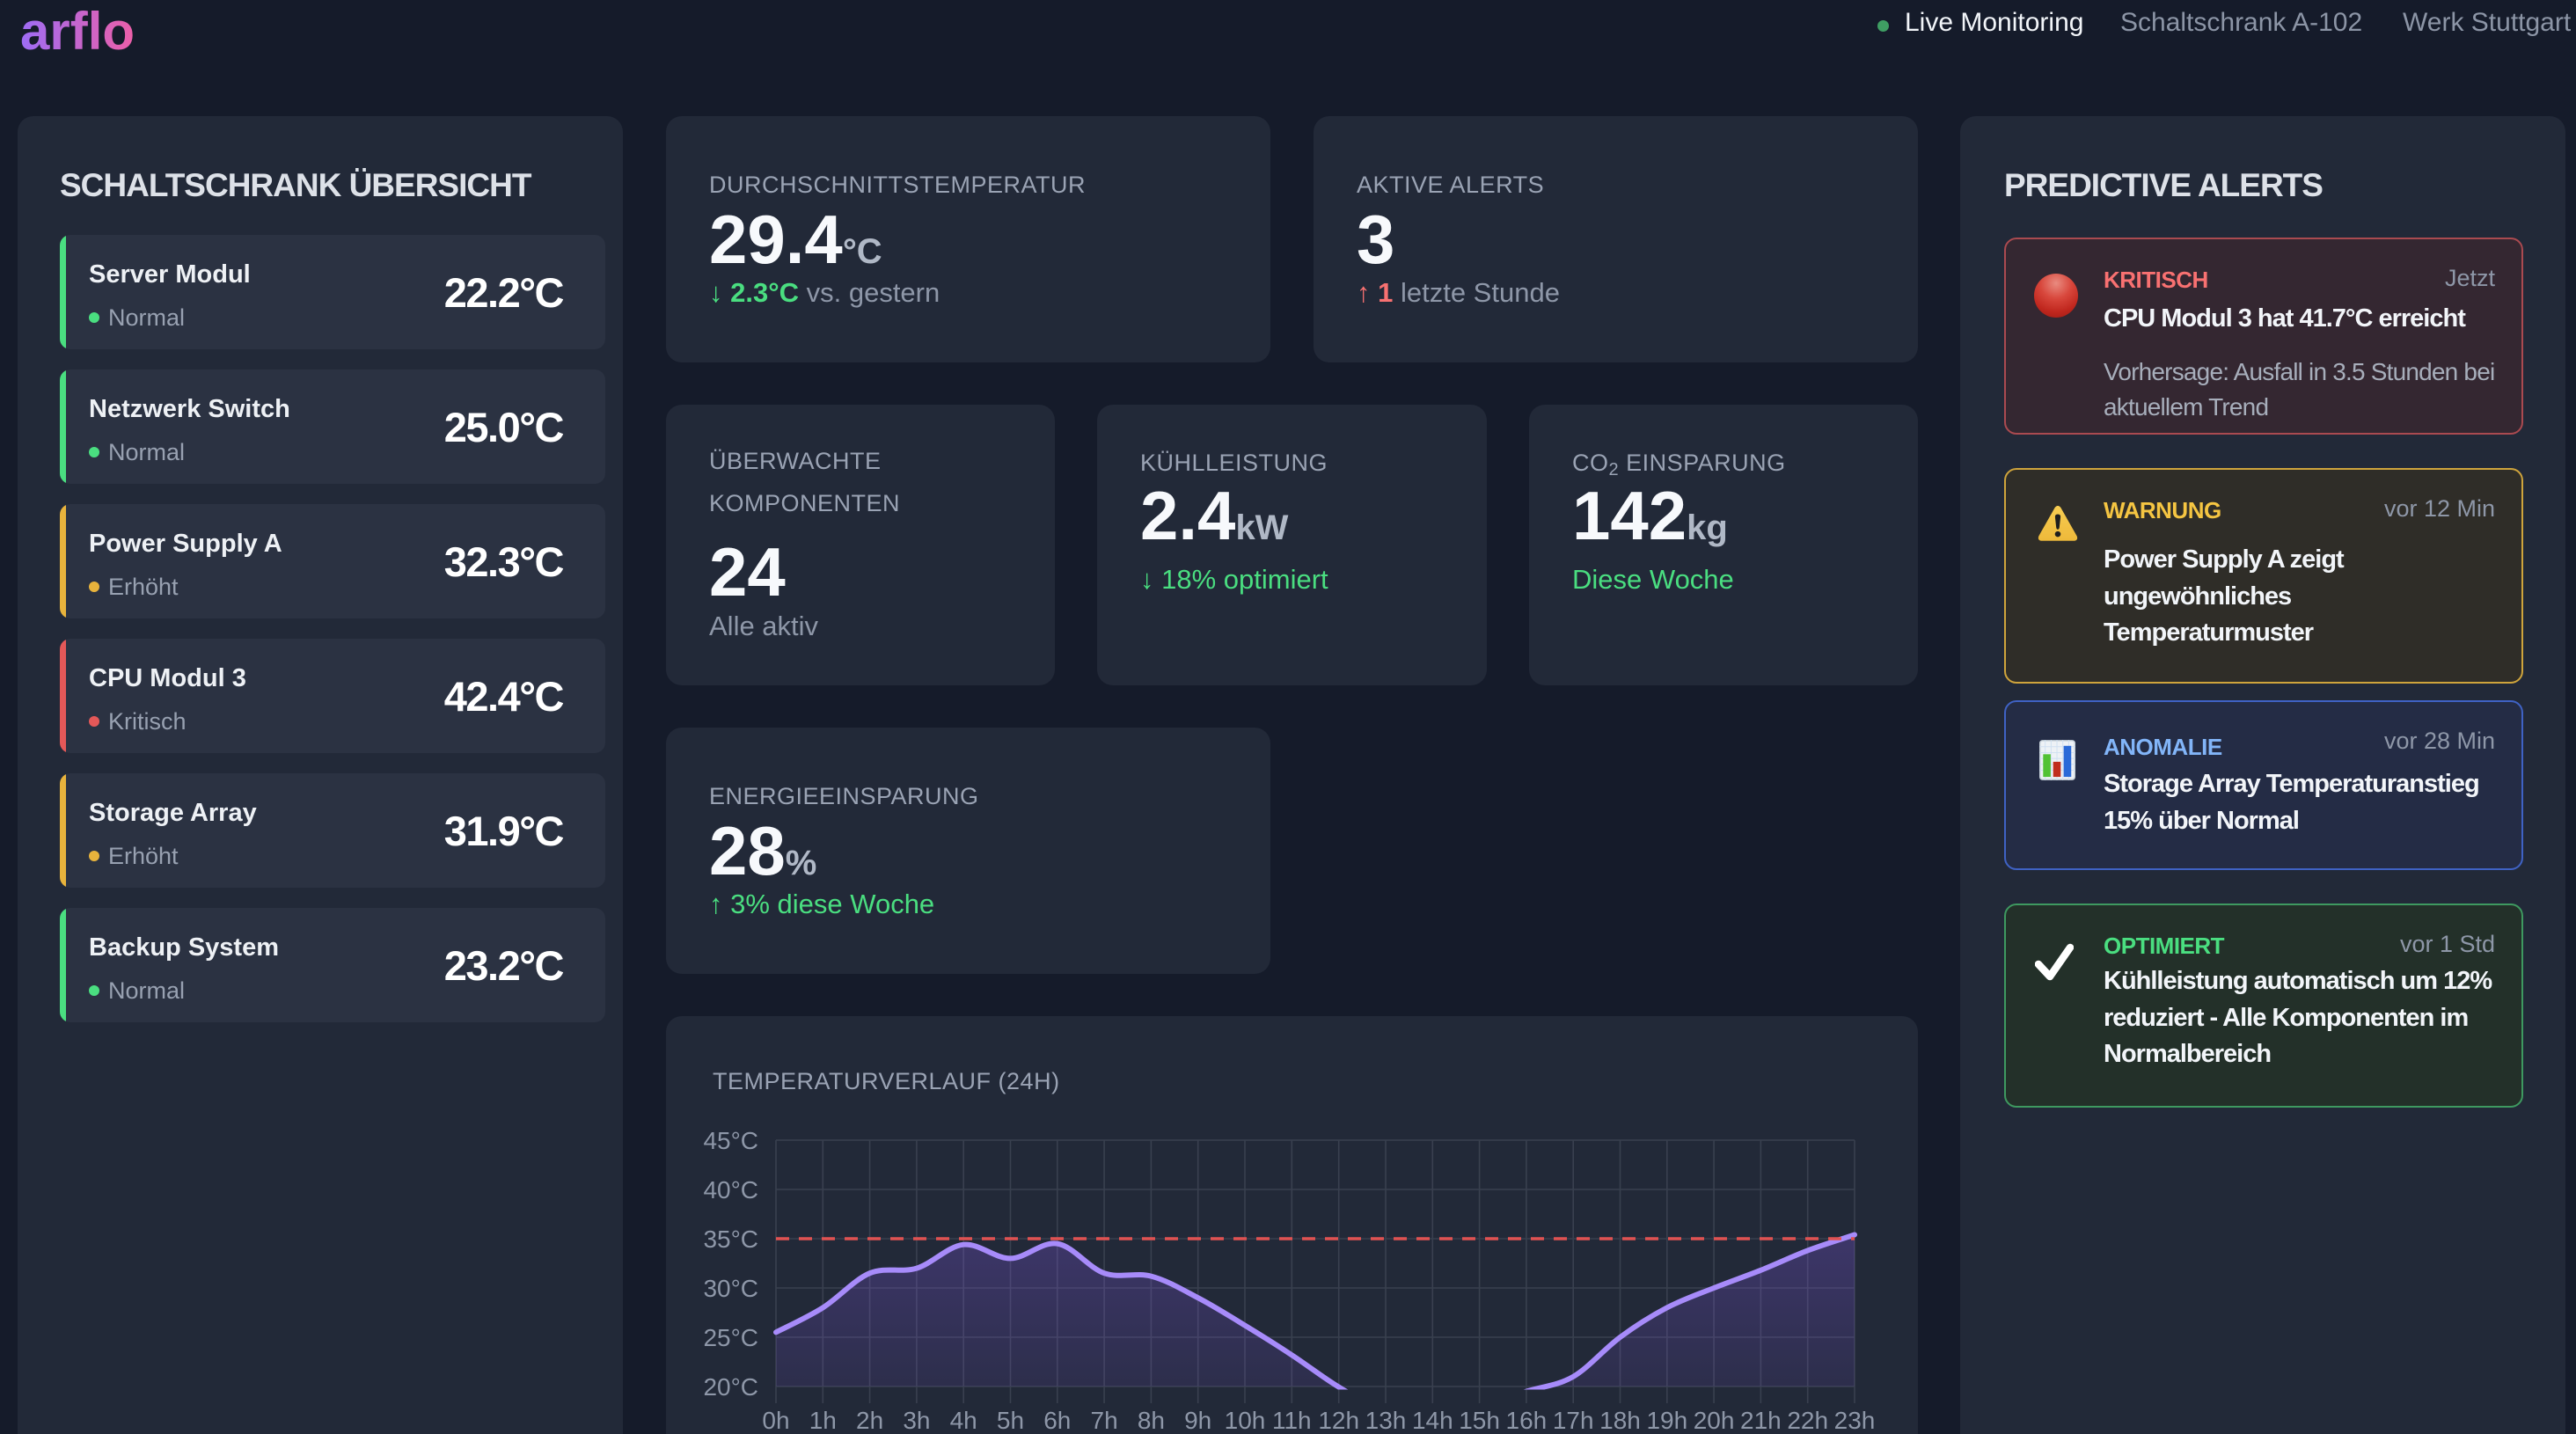 The width and height of the screenshot is (2576, 1434). Describe the element at coordinates (1666, 1420) in the screenshot. I see `svg-text: 19h` at that location.